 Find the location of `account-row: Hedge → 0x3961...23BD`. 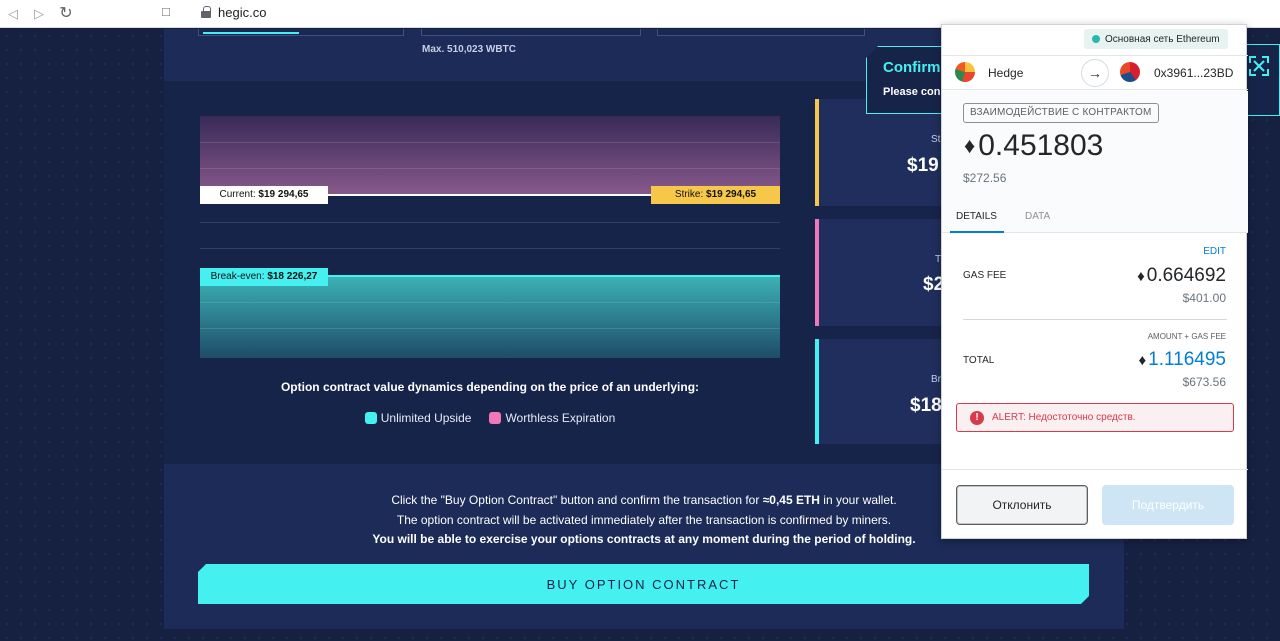

account-row: Hedge → 0x3961...23BD is located at coordinates (1095, 72).